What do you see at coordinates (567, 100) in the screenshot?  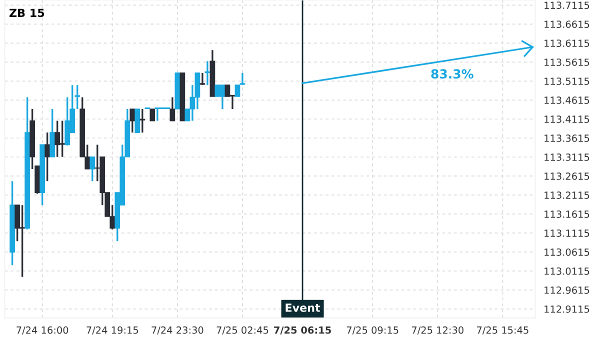 I see `y-tick-label: 113.4615` at bounding box center [567, 100].